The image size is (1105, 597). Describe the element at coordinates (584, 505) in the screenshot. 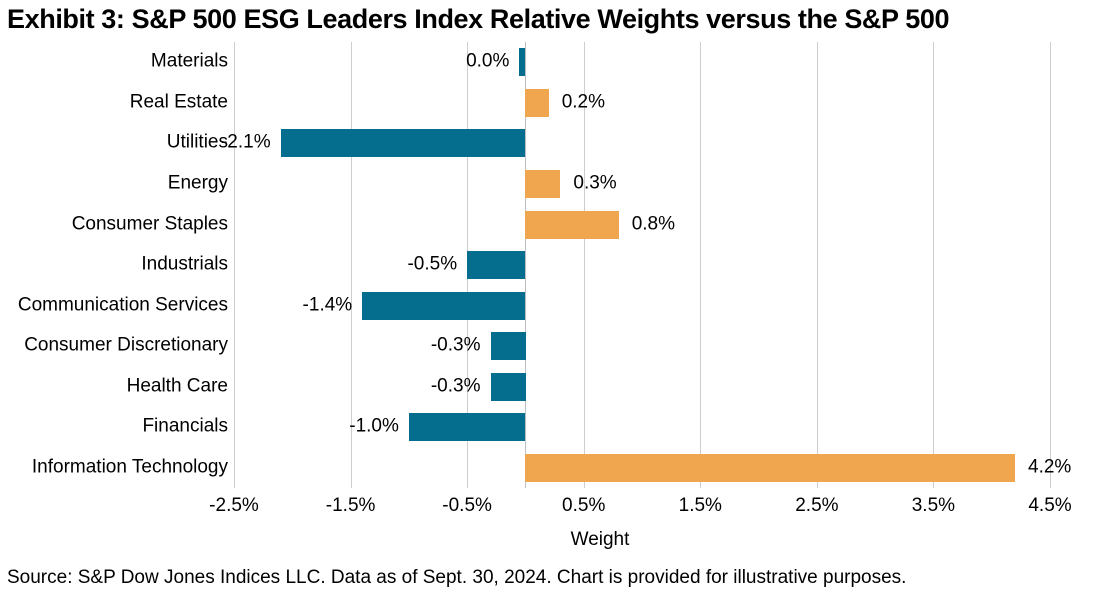

I see `x-tick-label: 0.5%` at that location.